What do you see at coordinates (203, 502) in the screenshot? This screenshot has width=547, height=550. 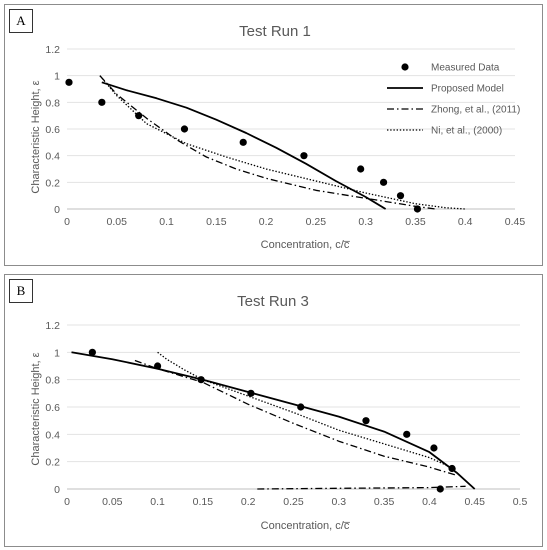 I see `chart-b-xtick-label: 0.15` at bounding box center [203, 502].